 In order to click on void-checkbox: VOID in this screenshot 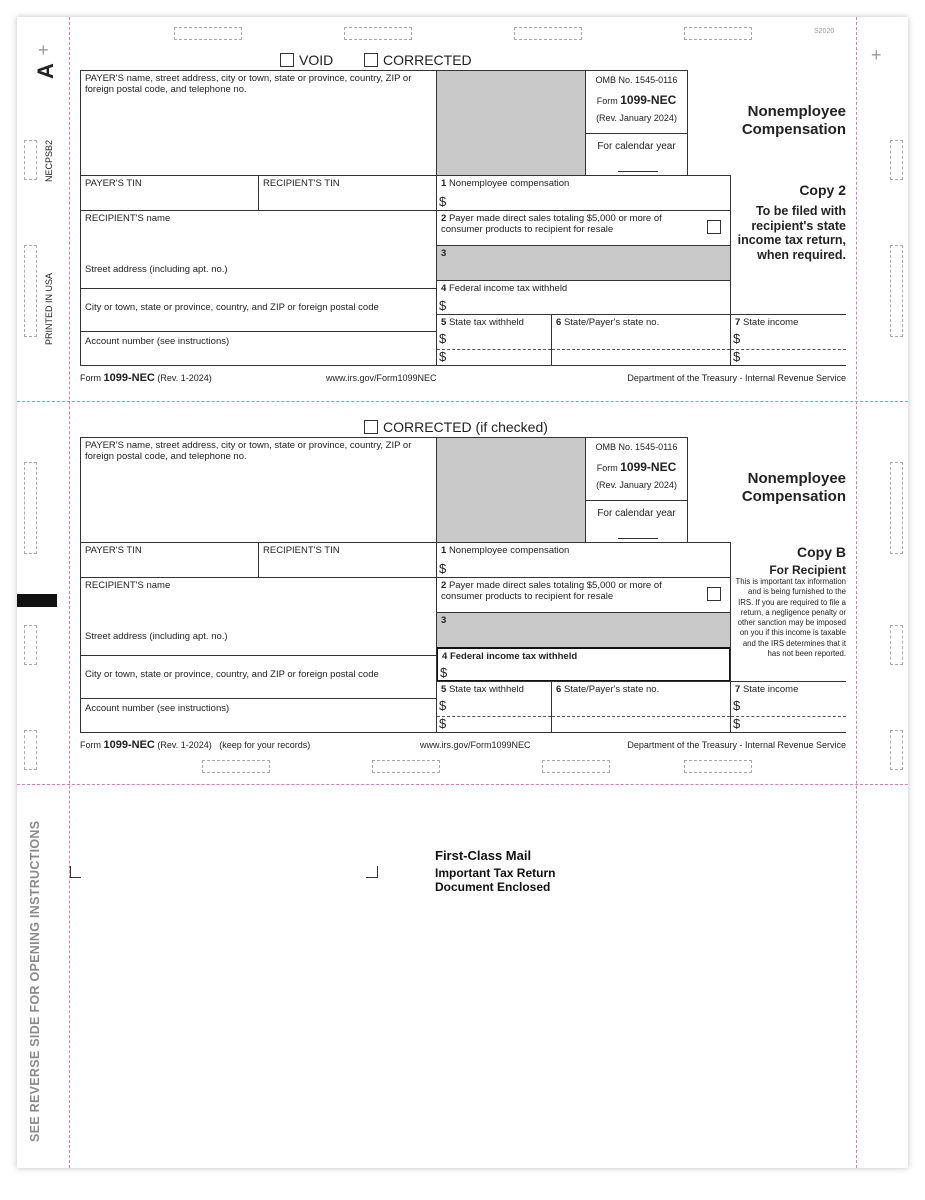, I will do `click(306, 60)`.